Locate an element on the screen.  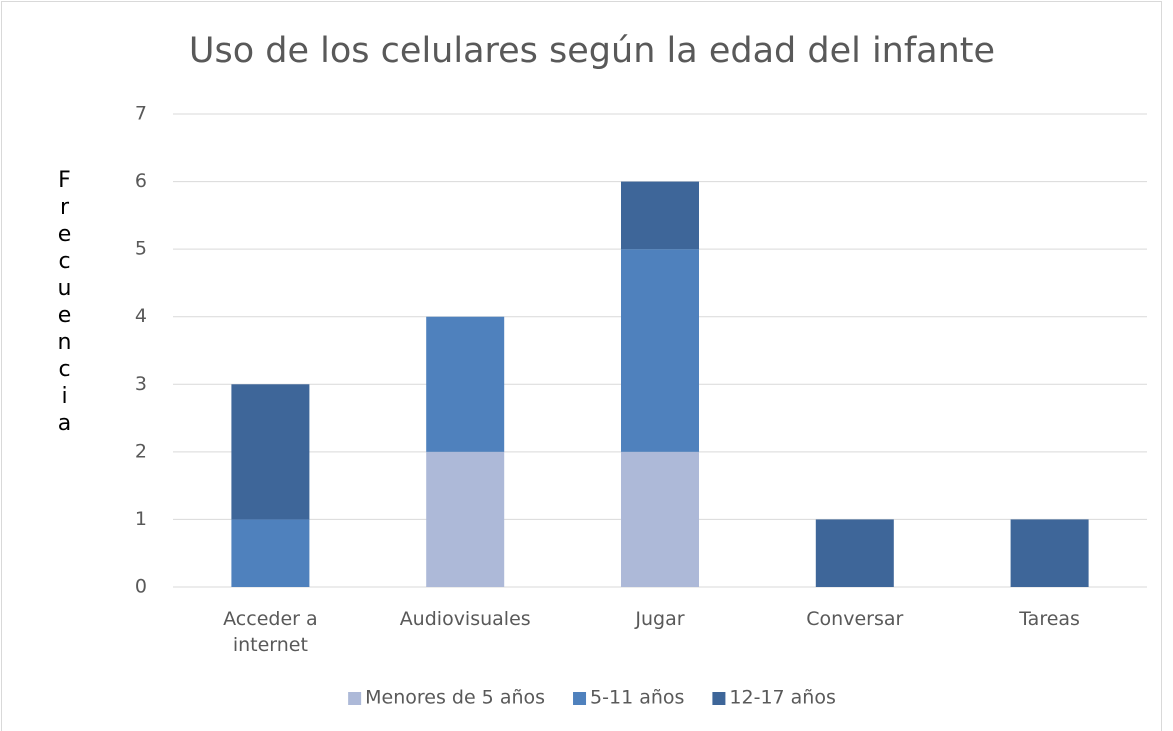
y-tick-label: 7 is located at coordinates (141, 114).